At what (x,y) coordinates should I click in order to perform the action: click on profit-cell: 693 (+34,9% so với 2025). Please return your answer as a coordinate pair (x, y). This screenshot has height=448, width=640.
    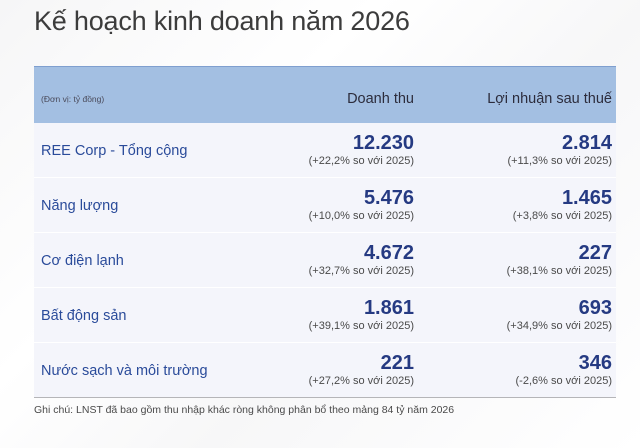
    Looking at the image, I should click on (559, 315).